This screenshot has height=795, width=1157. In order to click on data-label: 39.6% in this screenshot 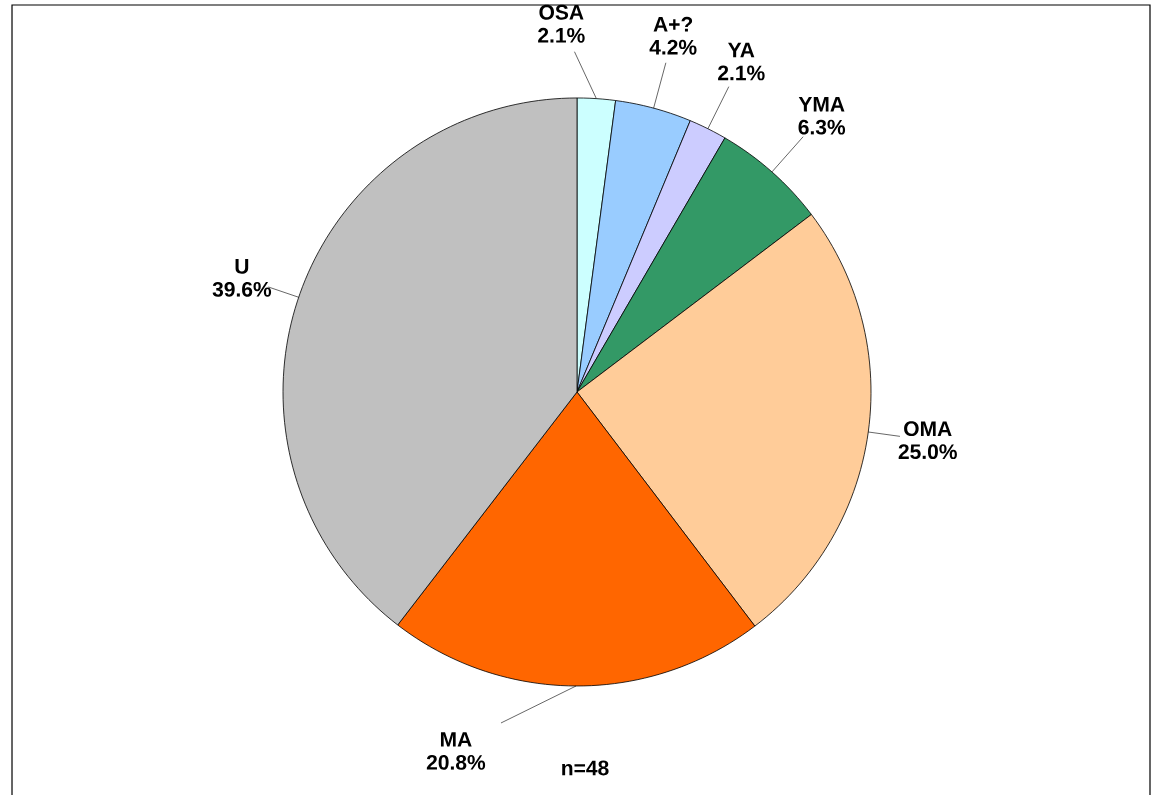, I will do `click(242, 289)`.